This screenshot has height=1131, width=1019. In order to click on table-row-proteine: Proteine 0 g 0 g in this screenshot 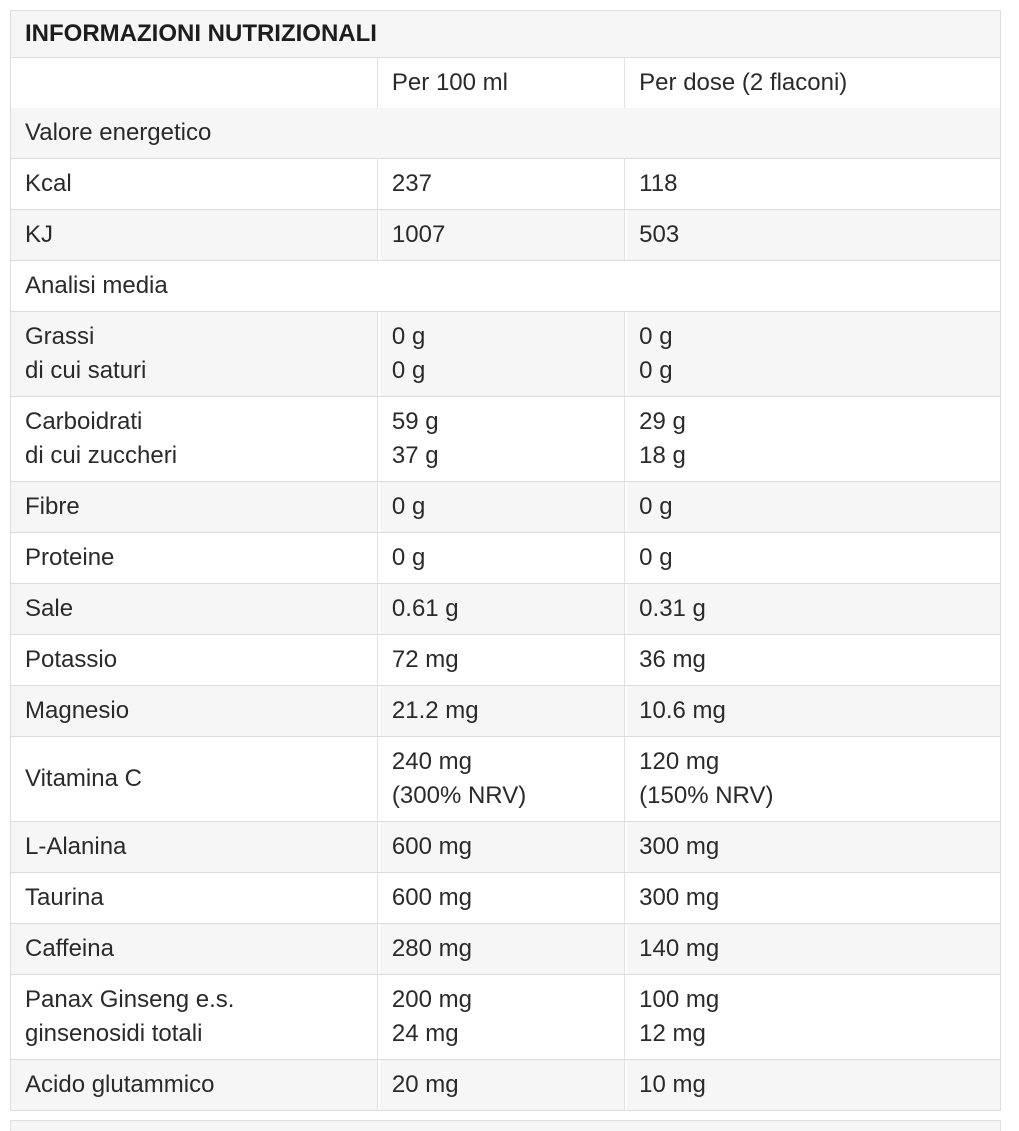, I will do `click(505, 558)`.